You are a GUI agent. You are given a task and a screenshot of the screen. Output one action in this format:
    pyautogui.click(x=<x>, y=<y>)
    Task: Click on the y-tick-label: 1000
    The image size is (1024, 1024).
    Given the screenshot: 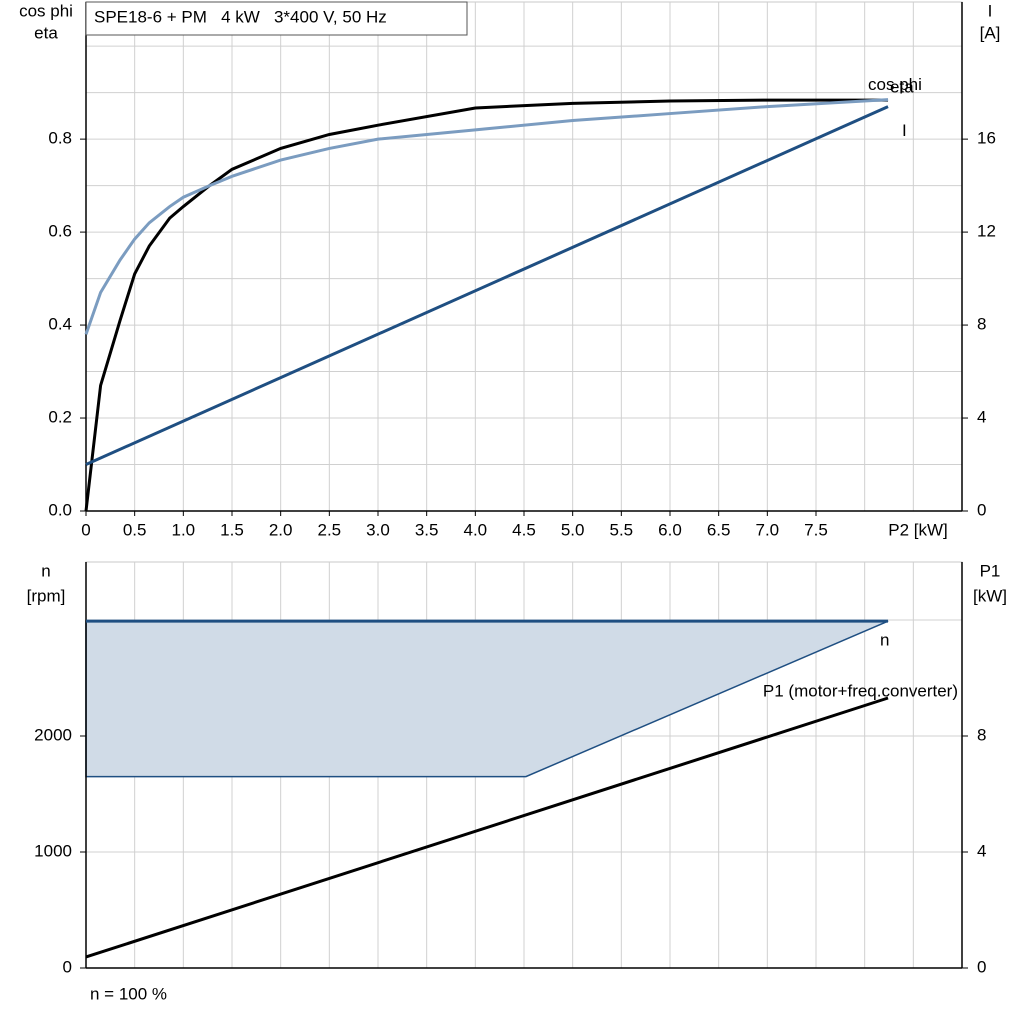 What is the action you would take?
    pyautogui.click(x=53, y=850)
    